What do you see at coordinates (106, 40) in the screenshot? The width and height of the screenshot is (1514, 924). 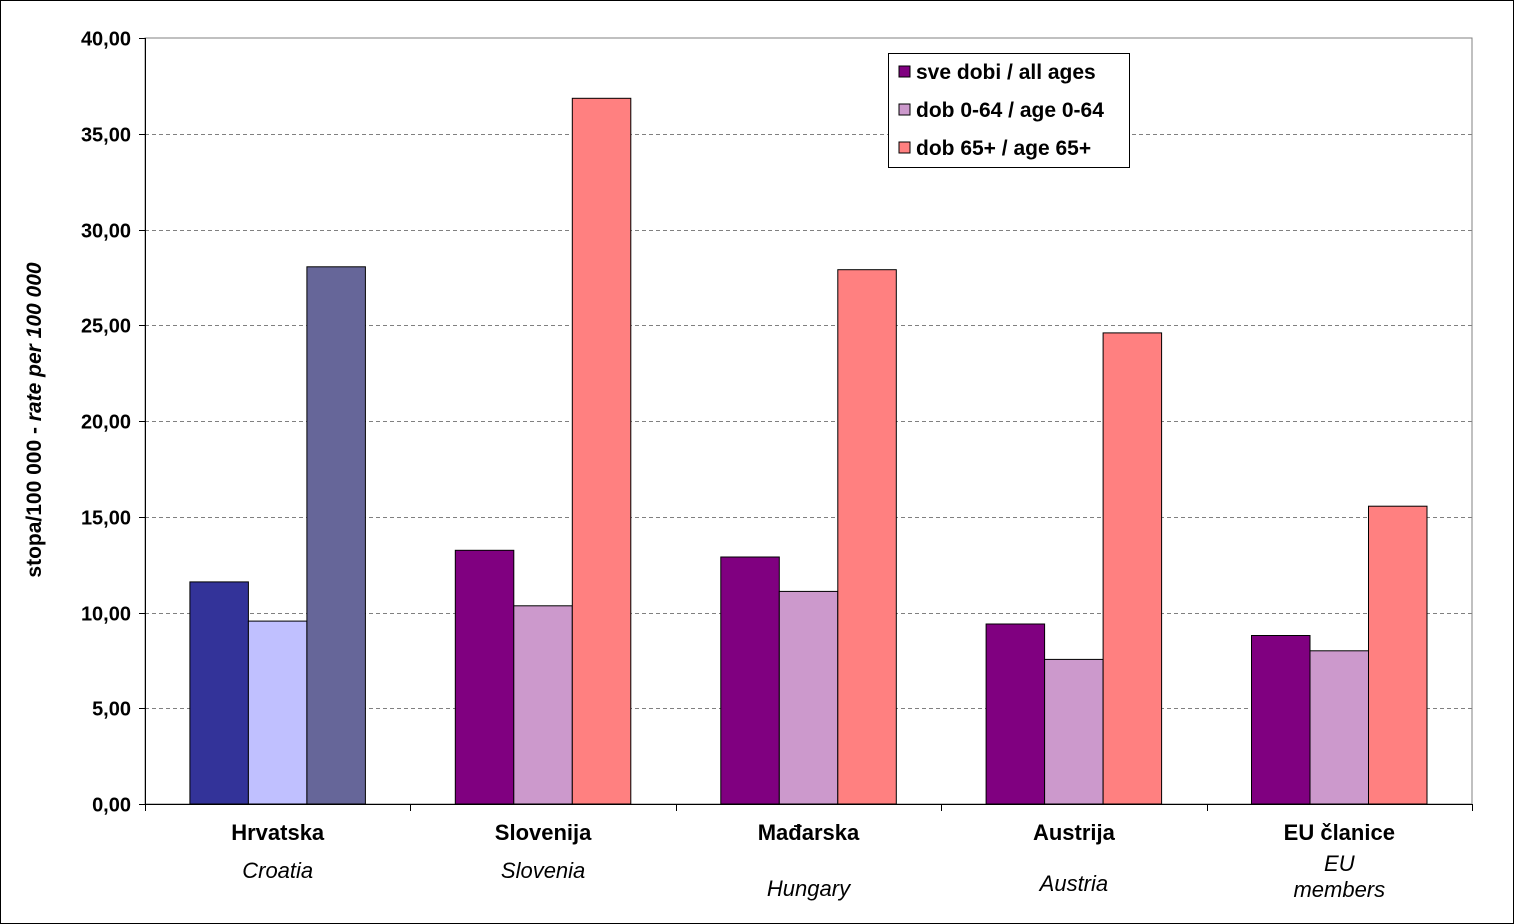 I see `y-tick-label: 40,00` at bounding box center [106, 40].